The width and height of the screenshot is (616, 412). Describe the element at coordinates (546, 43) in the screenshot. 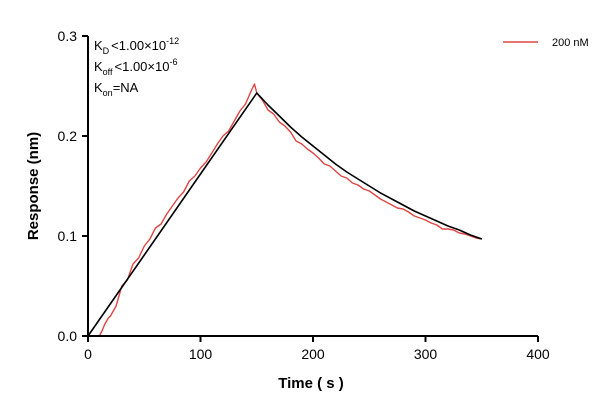

I see `legend: 200 nM` at that location.